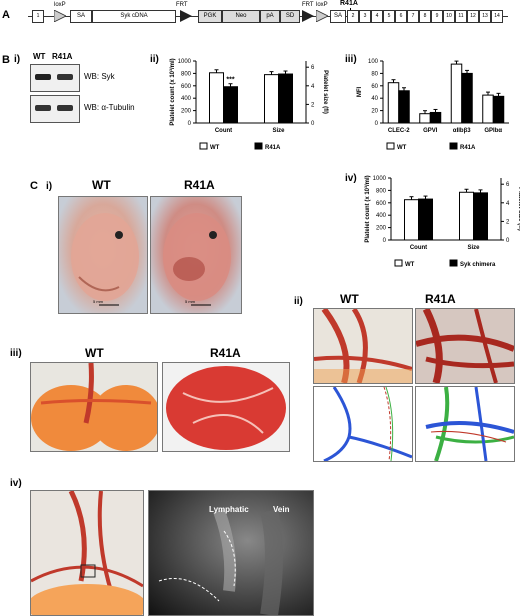  Describe the element at coordinates (461, 16) in the screenshot. I see `exon-11: 11` at that location.